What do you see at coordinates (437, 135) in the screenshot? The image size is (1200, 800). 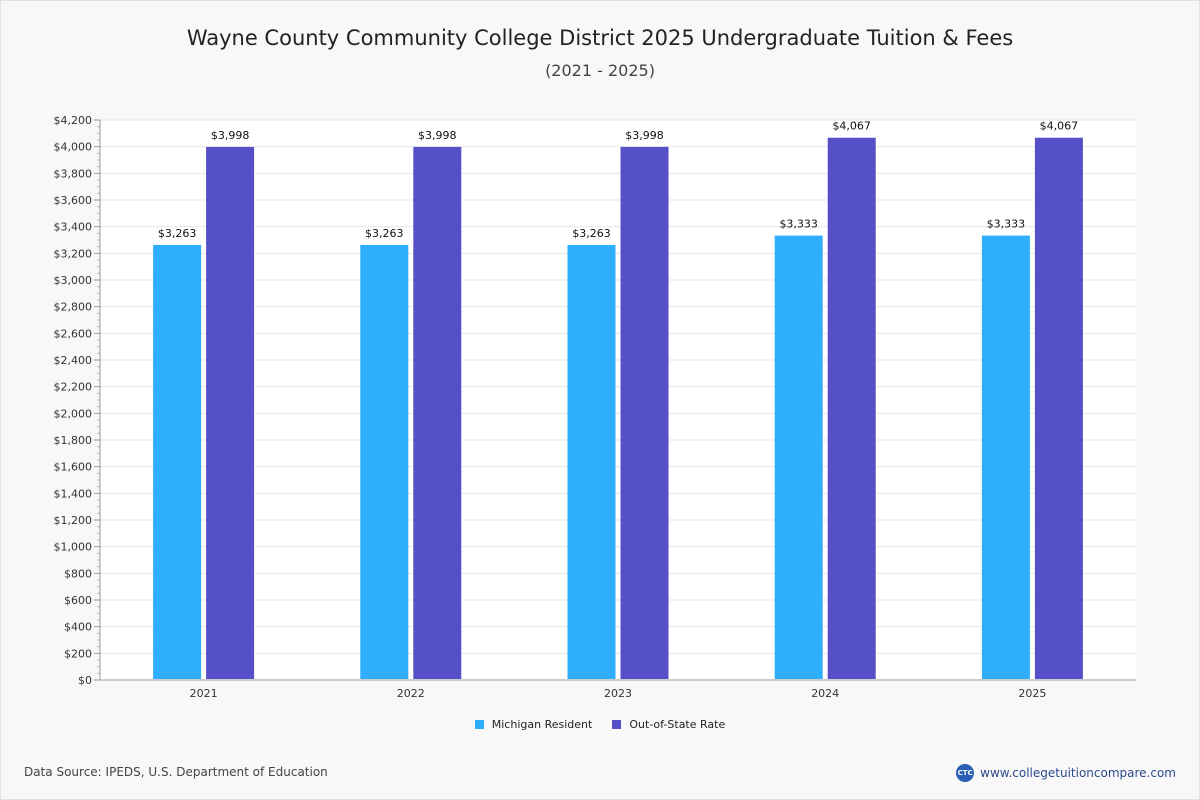 I see `data-label-out-of-state-rate-2022: $3,998` at bounding box center [437, 135].